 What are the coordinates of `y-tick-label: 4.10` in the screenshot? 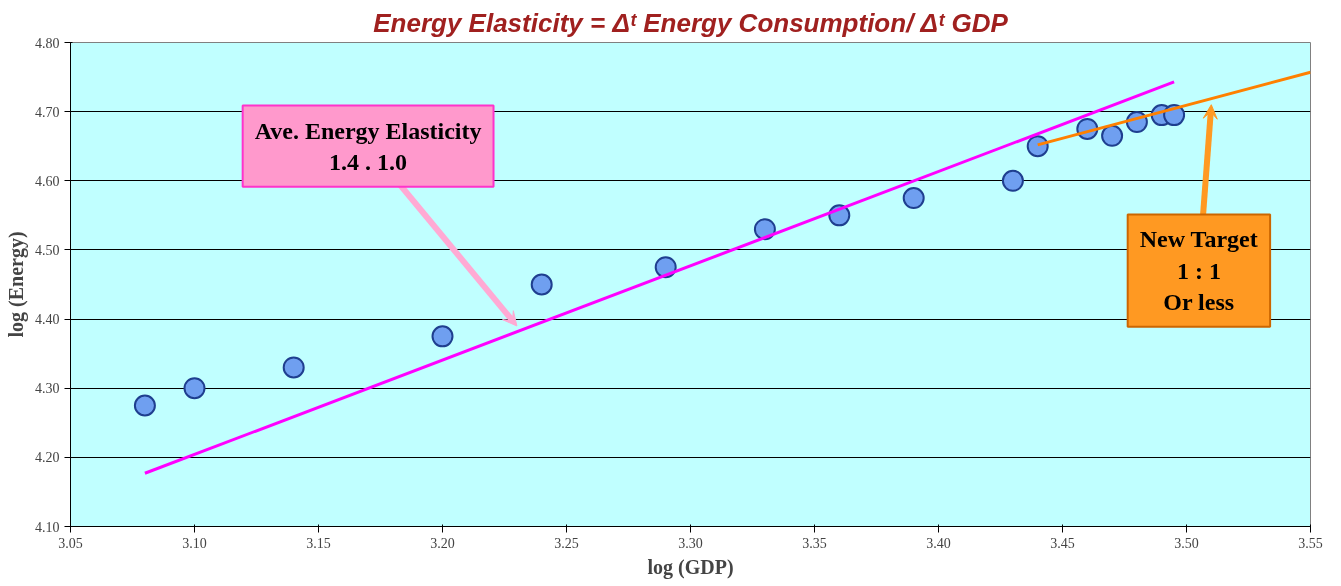 It's located at (47, 527).